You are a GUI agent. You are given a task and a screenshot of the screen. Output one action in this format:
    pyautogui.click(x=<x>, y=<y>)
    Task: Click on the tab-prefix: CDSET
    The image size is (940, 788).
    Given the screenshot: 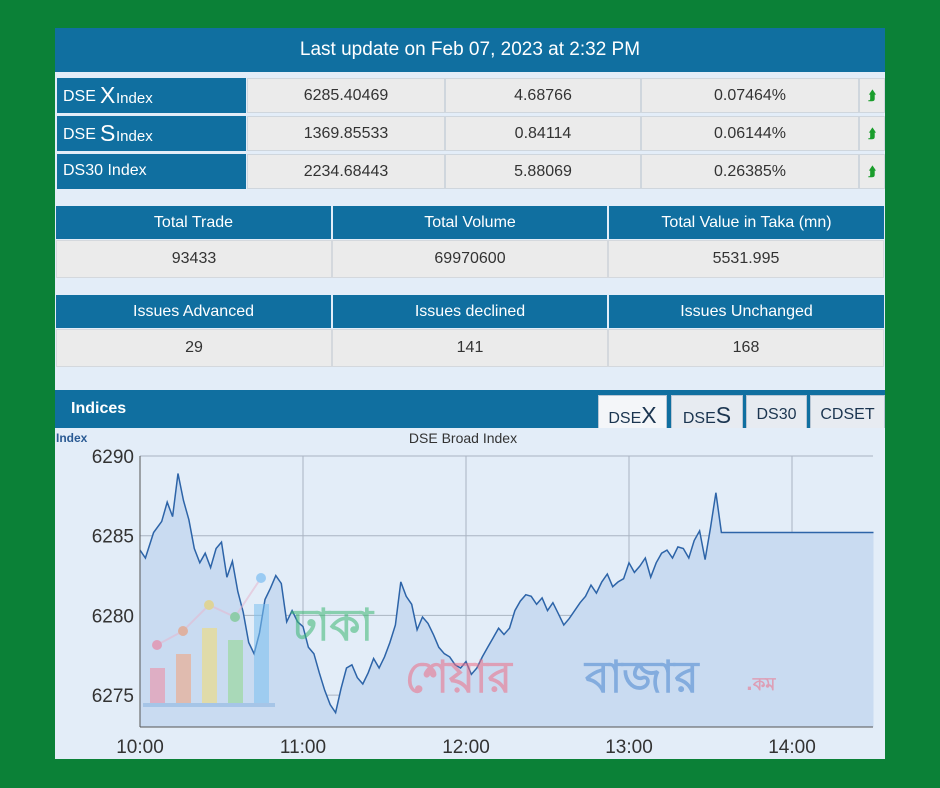 What is the action you would take?
    pyautogui.click(x=847, y=414)
    